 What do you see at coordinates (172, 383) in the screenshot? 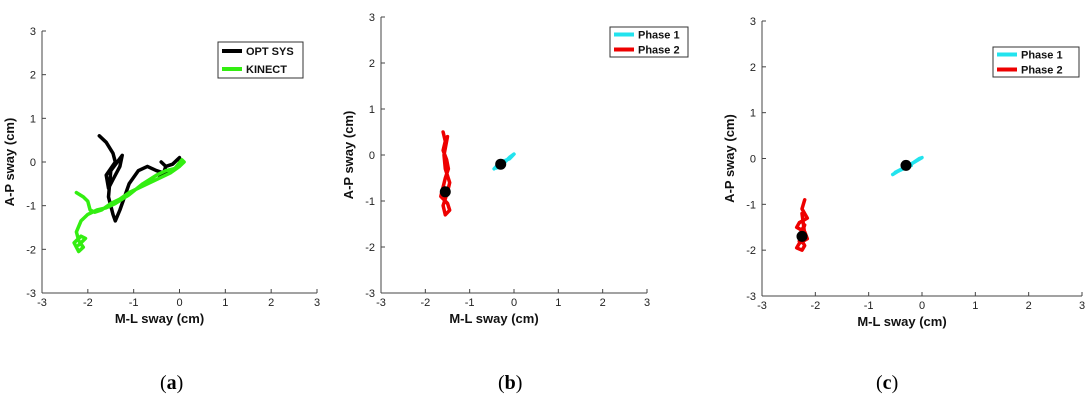
I see `panel-label-a: (a)` at bounding box center [172, 383].